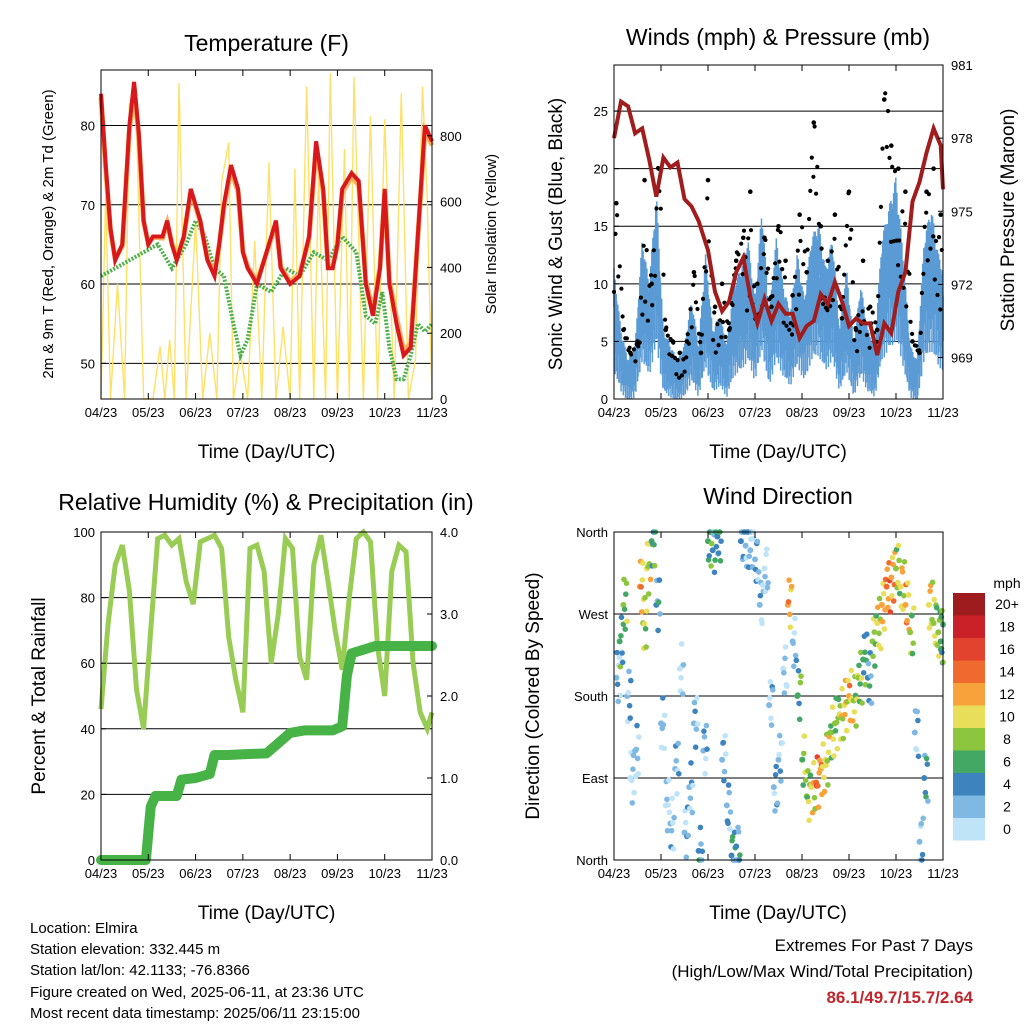 The image size is (1024, 1024). What do you see at coordinates (88, 284) in the screenshot?
I see `temperature-y-tick-label: 60` at bounding box center [88, 284].